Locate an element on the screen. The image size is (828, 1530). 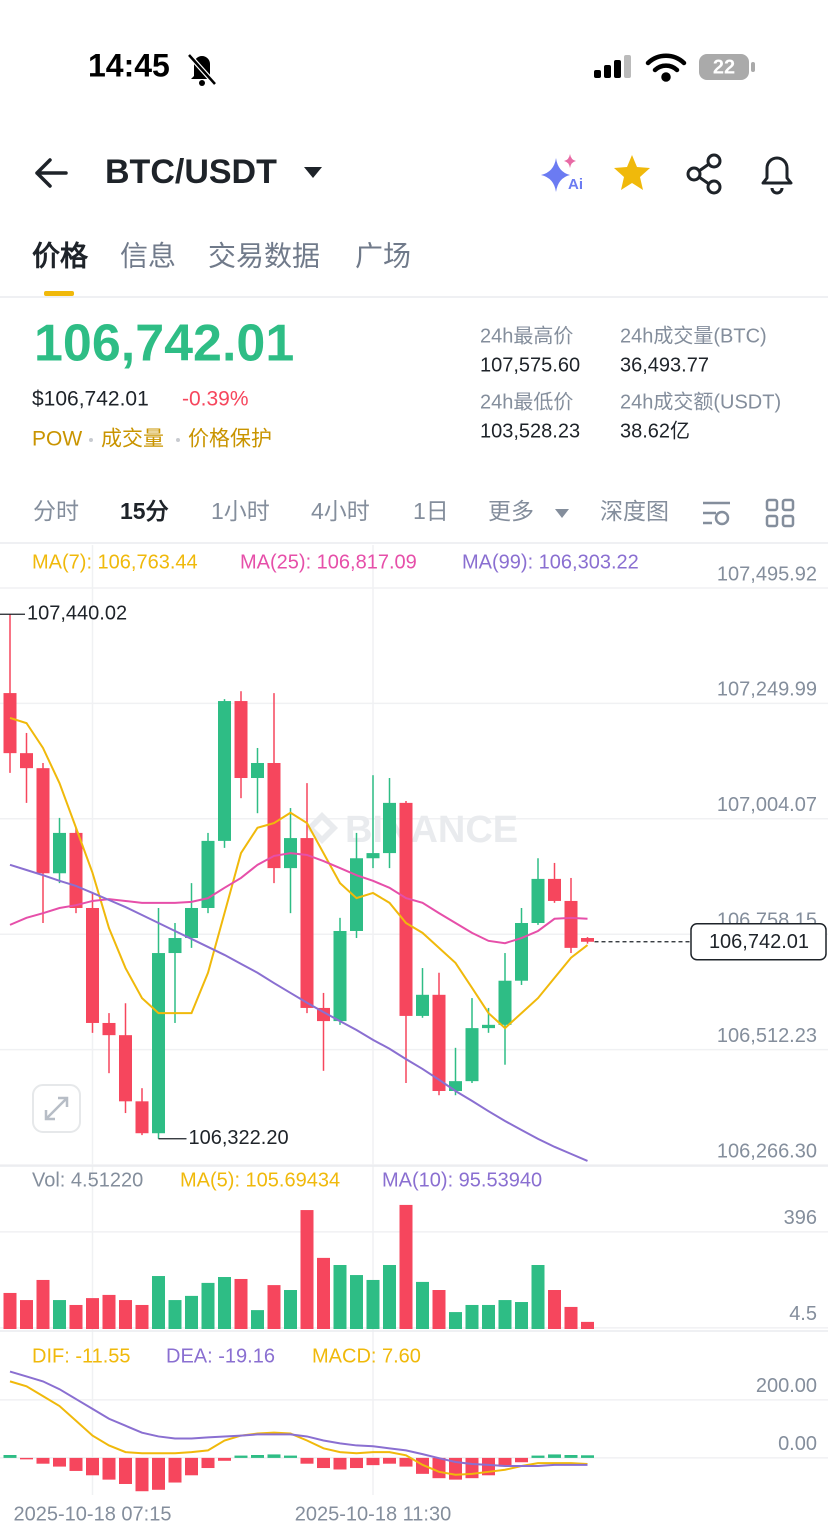
stat-label: 24h最低价 is located at coordinates (526, 401).